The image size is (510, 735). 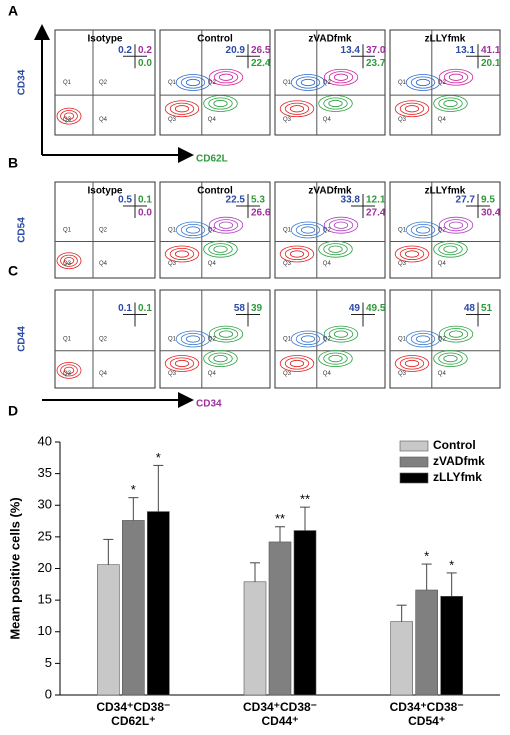 What do you see at coordinates (212, 159) in the screenshot?
I see `x-axis-label: CD62L` at bounding box center [212, 159].